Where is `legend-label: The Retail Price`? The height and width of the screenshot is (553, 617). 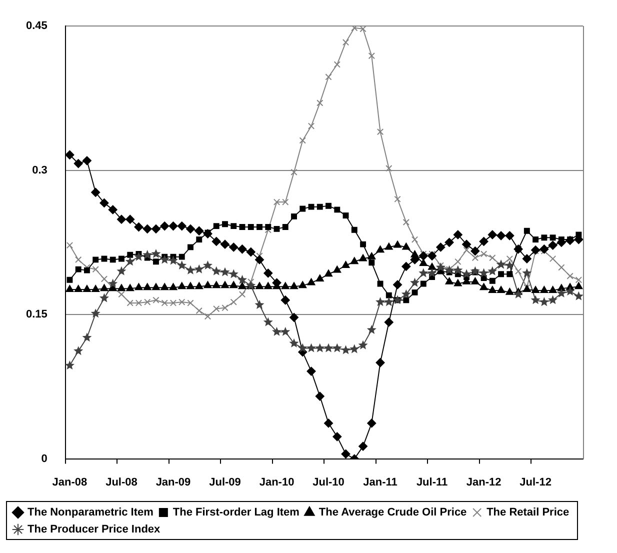
legend-label: The Retail Price is located at coordinates (528, 512).